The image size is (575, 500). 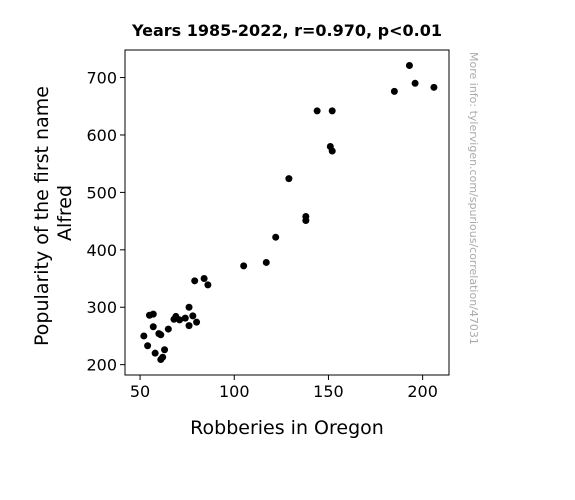 What do you see at coordinates (140, 391) in the screenshot?
I see `x-tick-label: 50` at bounding box center [140, 391].